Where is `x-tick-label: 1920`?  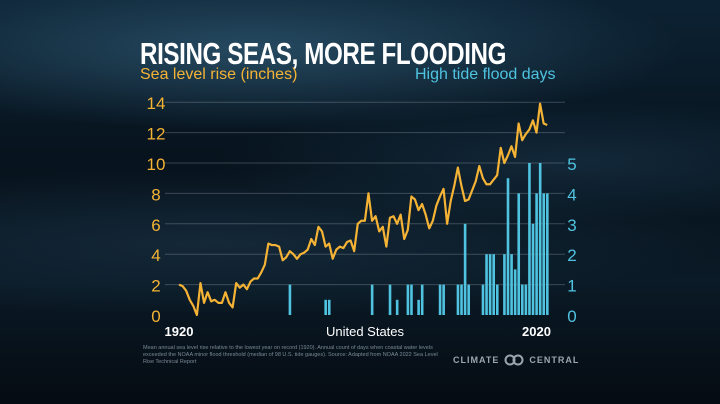
x-tick-label: 1920 is located at coordinates (179, 331).